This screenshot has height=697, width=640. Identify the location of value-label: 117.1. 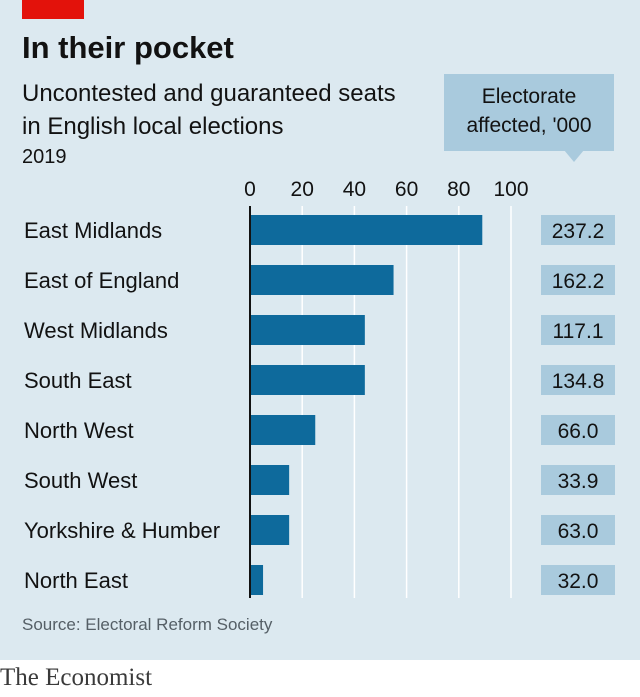
(578, 331).